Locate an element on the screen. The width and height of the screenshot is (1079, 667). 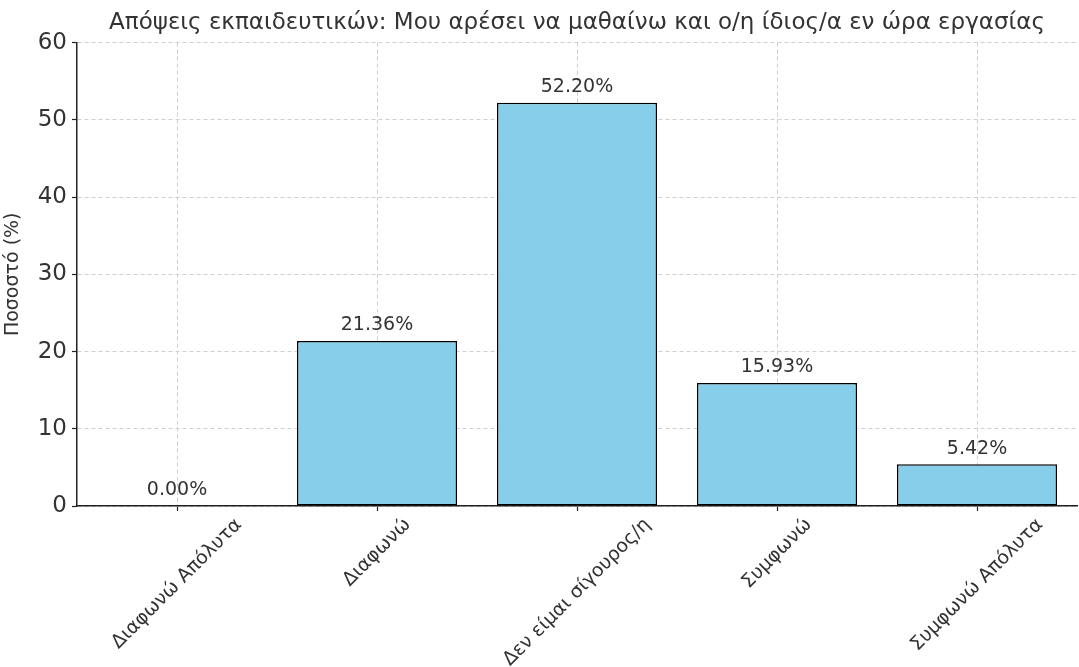
y-tick-label: 10 is located at coordinates (52, 426).